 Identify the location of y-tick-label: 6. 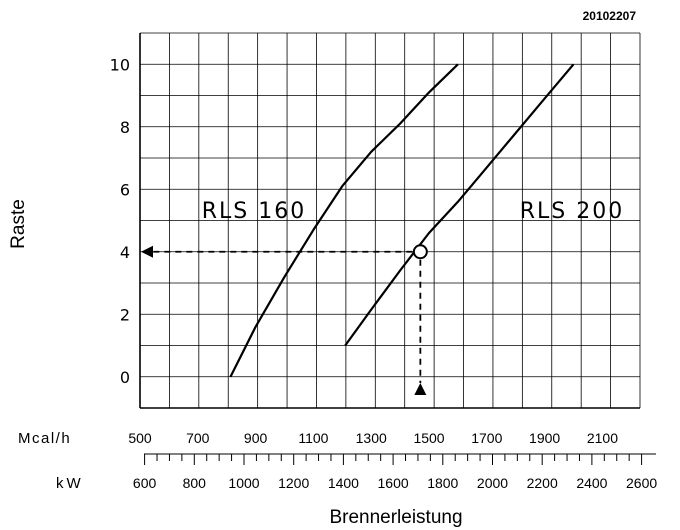
(125, 189).